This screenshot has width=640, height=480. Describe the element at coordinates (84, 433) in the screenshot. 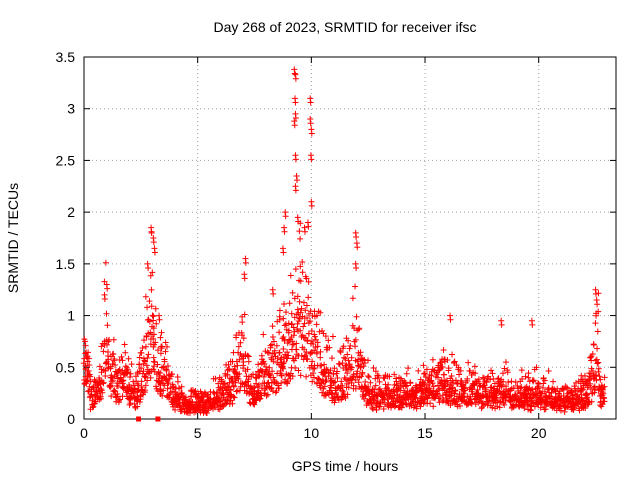

I see `x-tick-label: 0` at that location.